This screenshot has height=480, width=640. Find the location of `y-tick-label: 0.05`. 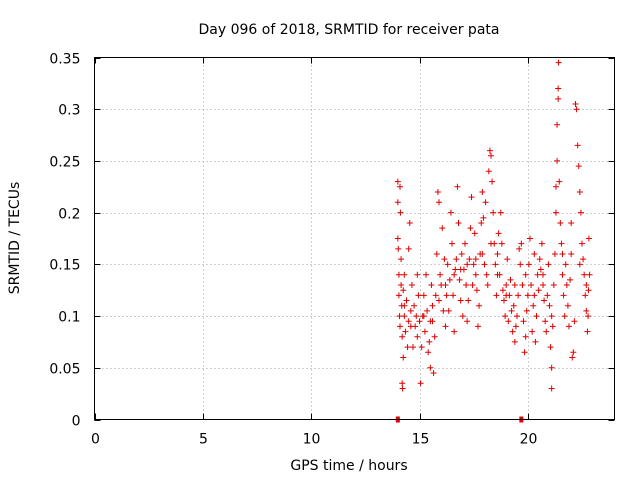

y-tick-label: 0.05 is located at coordinates (64, 370).